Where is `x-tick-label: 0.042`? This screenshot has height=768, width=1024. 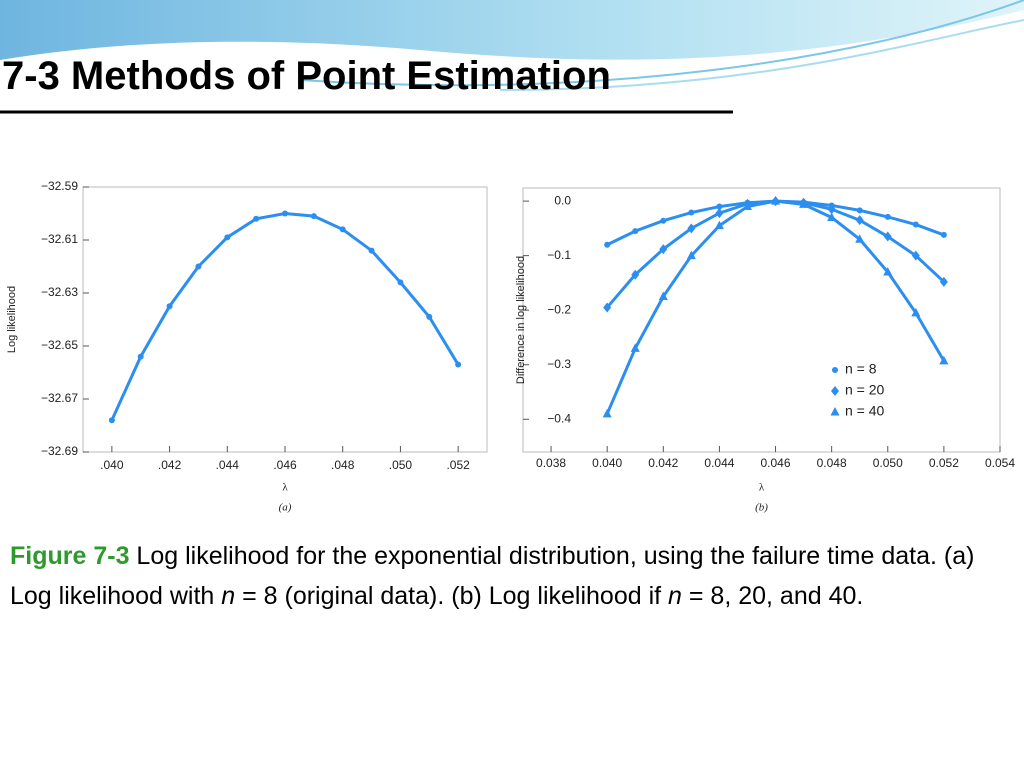 x-tick-label: 0.042 is located at coordinates (663, 463).